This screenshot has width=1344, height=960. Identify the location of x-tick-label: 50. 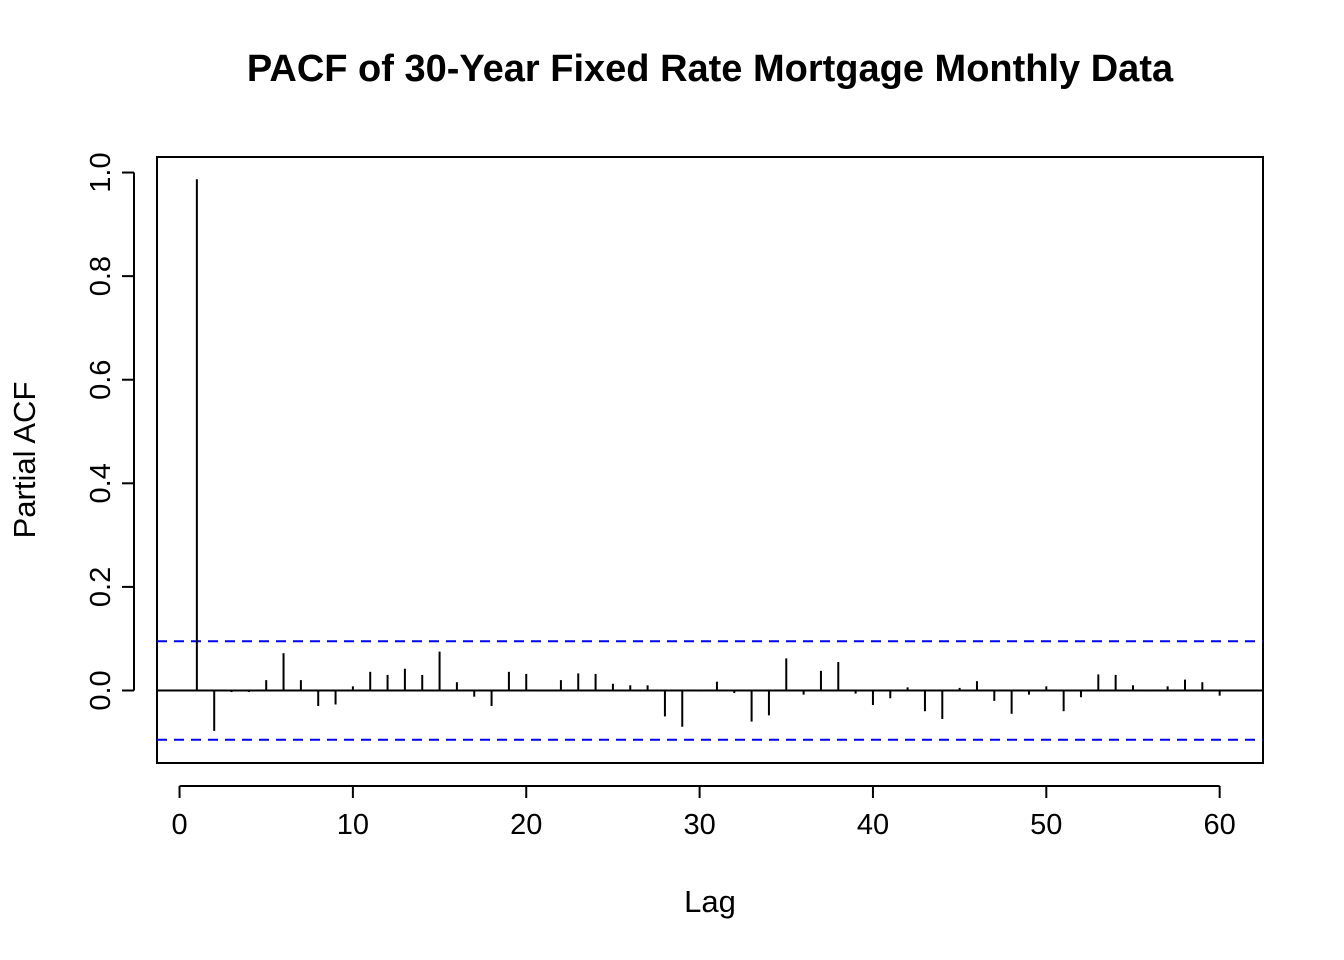
(1046, 825).